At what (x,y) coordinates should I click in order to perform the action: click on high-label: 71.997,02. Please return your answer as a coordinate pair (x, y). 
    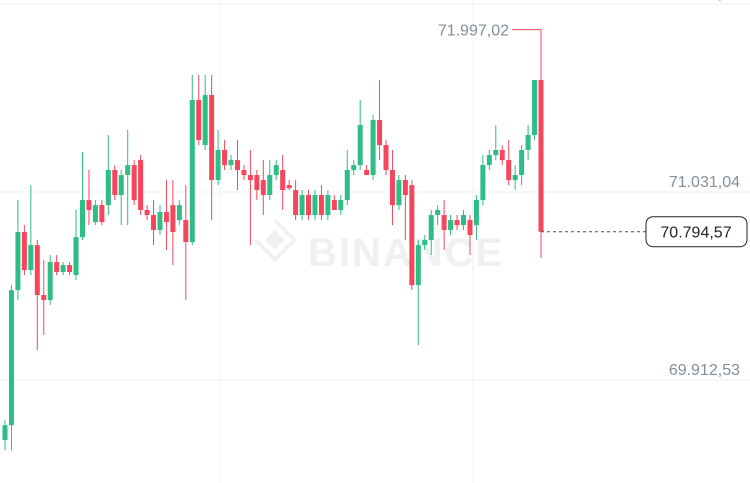
    Looking at the image, I should click on (473, 31).